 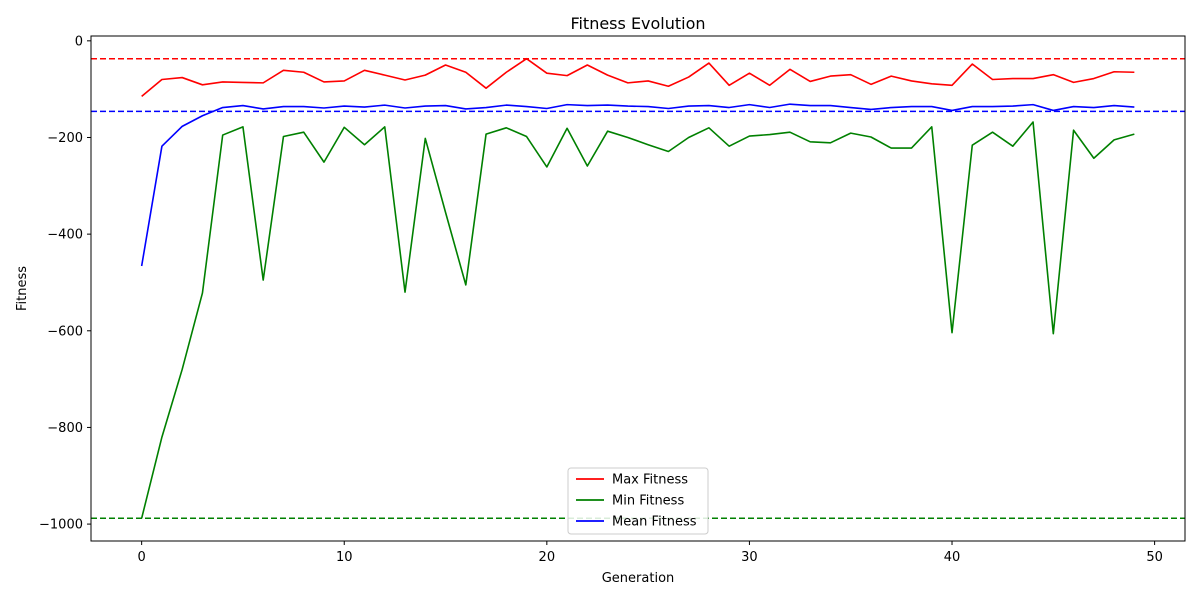 What do you see at coordinates (952, 557) in the screenshot?
I see `x-tick-label: 40` at bounding box center [952, 557].